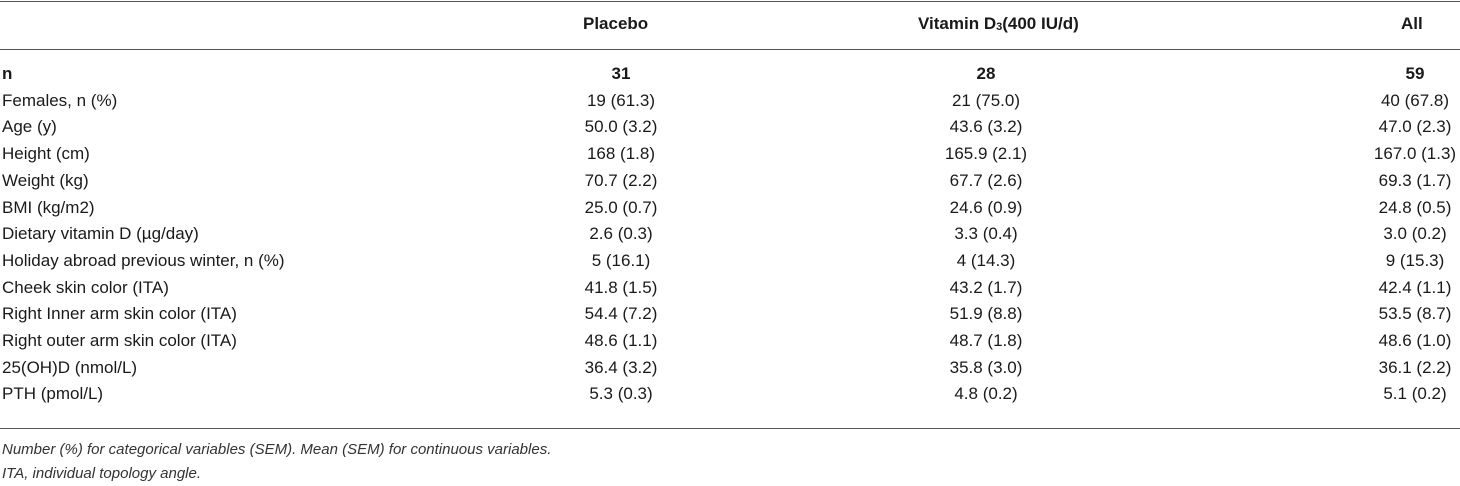 The width and height of the screenshot is (1460, 486). What do you see at coordinates (1415, 180) in the screenshot?
I see `cell-all: 69.3 (1.7)` at bounding box center [1415, 180].